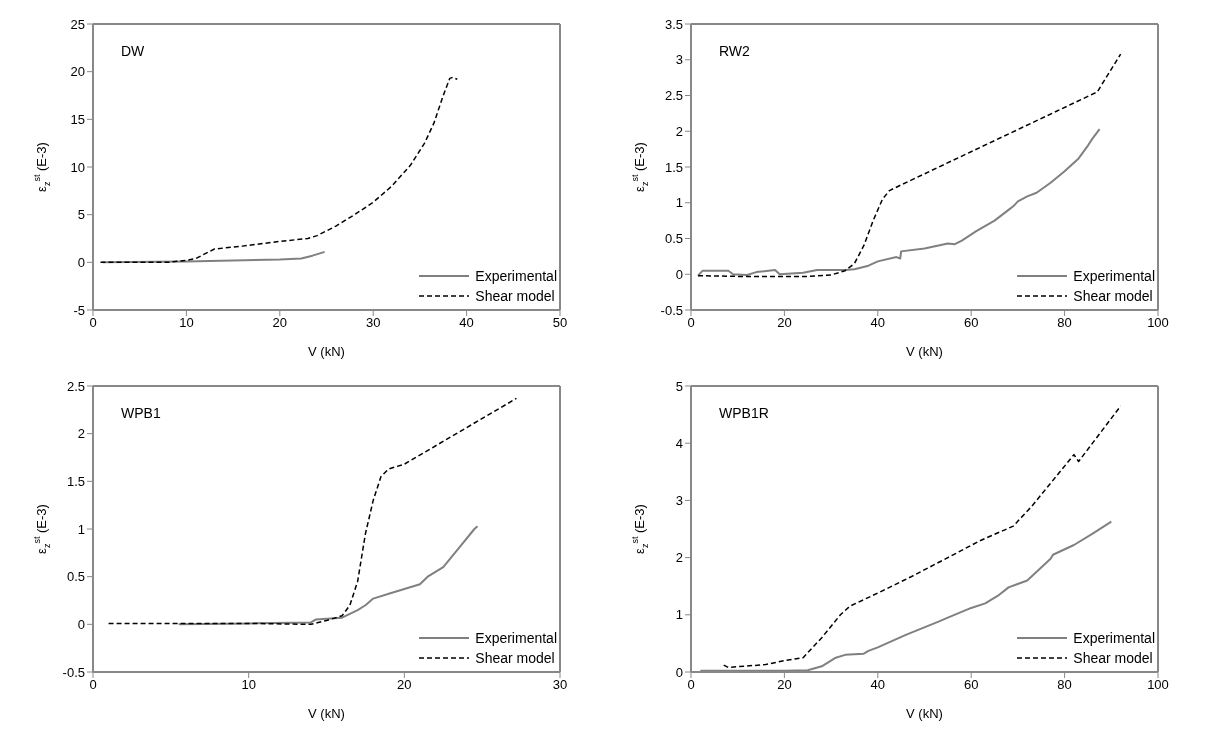 This screenshot has height=737, width=1215. What do you see at coordinates (744, 413) in the screenshot?
I see `annotation: WPB1R` at bounding box center [744, 413].